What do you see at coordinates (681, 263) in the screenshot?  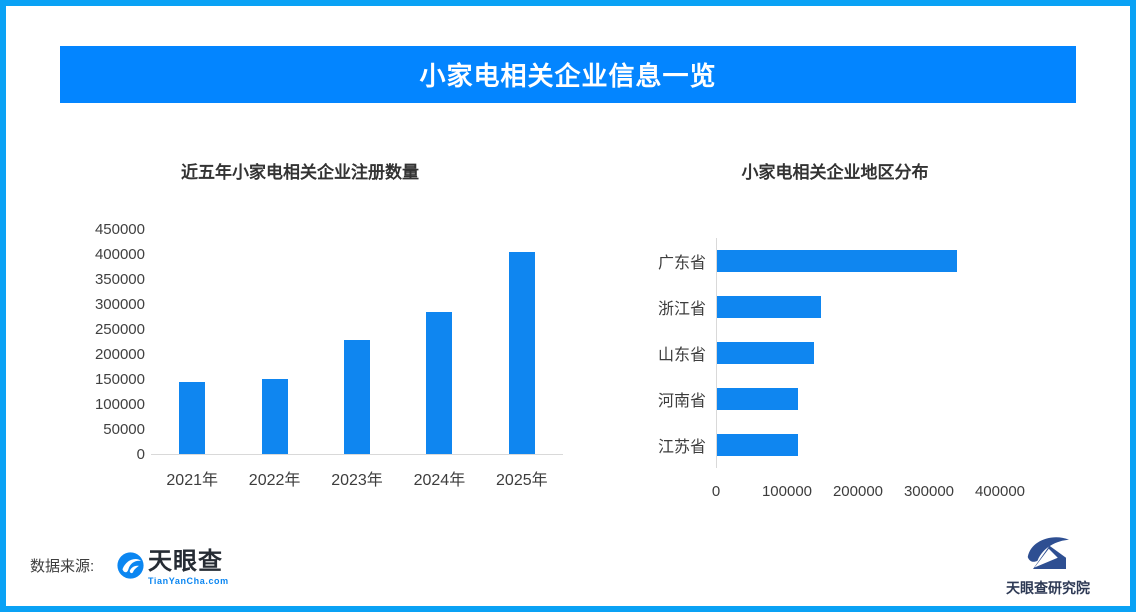 I see `region-label: 广东省` at bounding box center [681, 263].